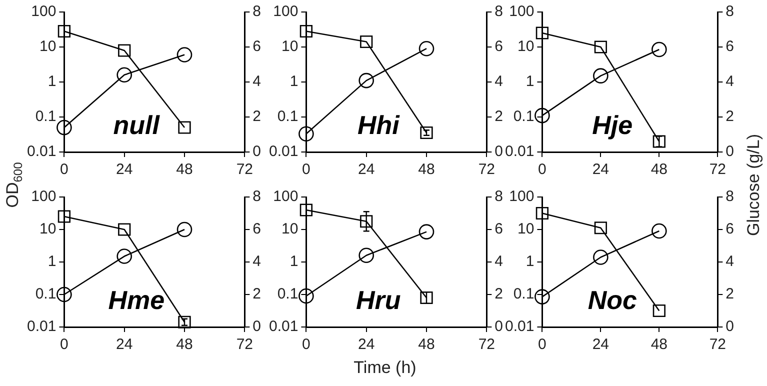 Image resolution: width=767 pixels, height=386 pixels. I want to click on annotation: Noc, so click(613, 300).